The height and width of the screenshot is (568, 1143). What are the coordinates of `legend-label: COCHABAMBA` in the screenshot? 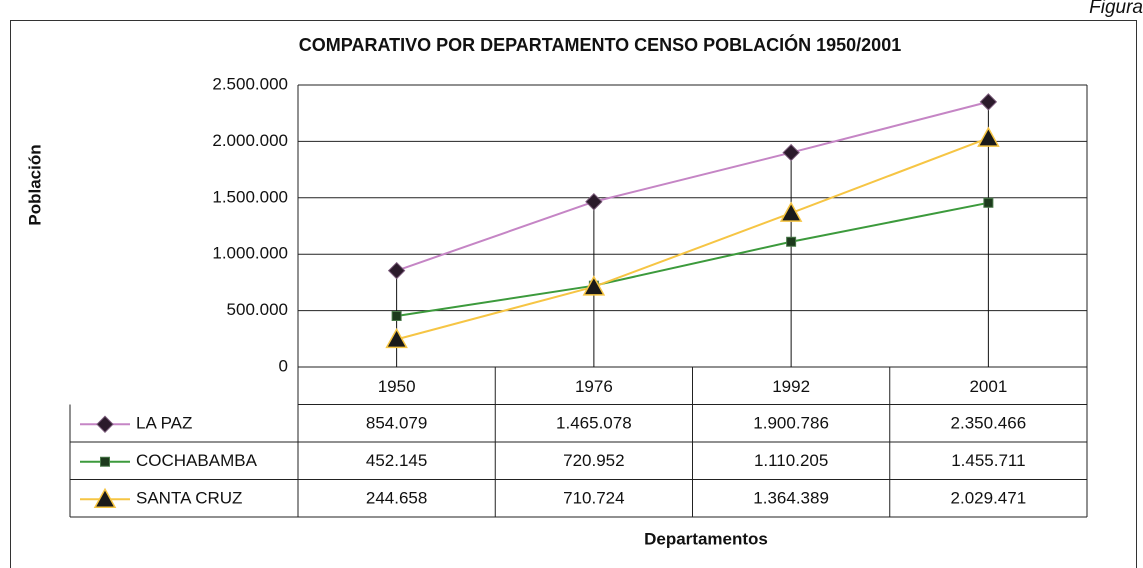 It's located at (197, 460).